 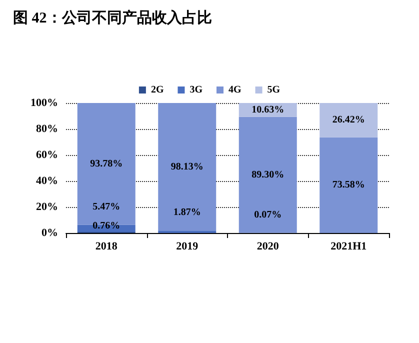 I want to click on x-tick-label: 2018, so click(x=106, y=246).